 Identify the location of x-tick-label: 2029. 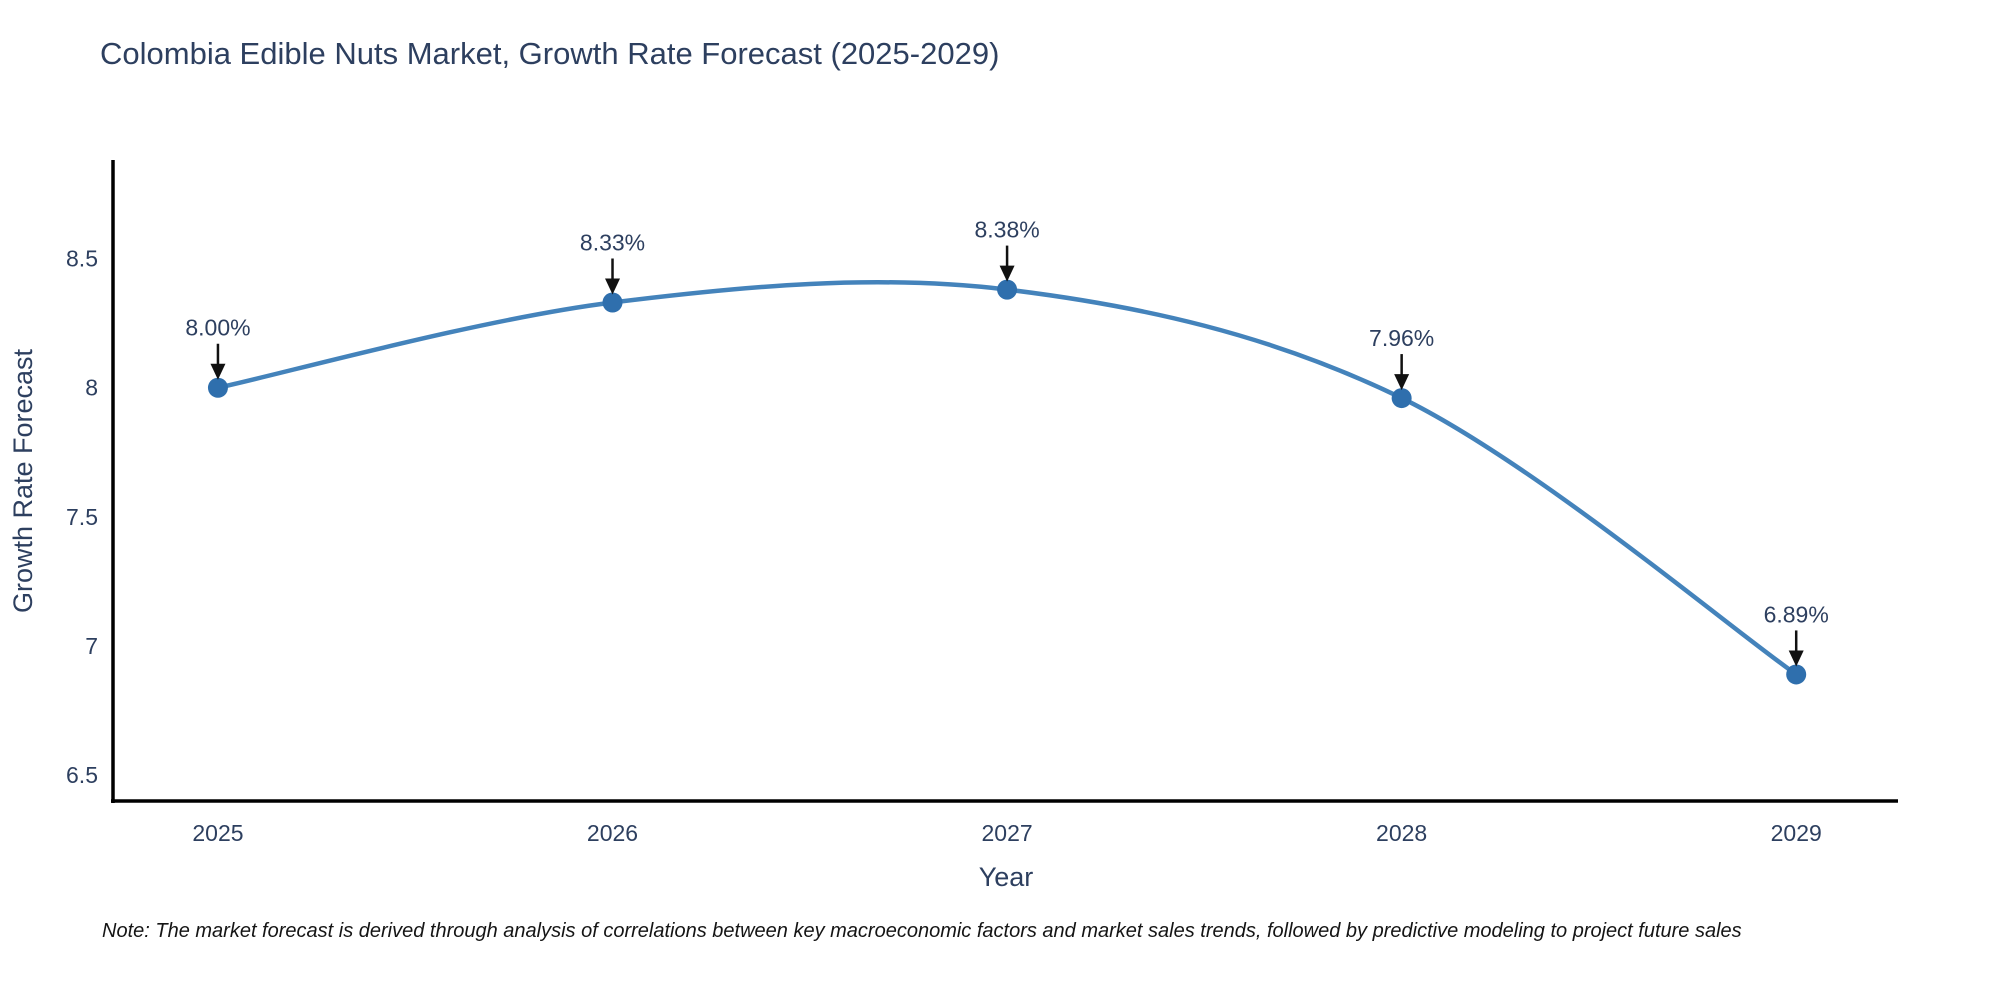
(1796, 833).